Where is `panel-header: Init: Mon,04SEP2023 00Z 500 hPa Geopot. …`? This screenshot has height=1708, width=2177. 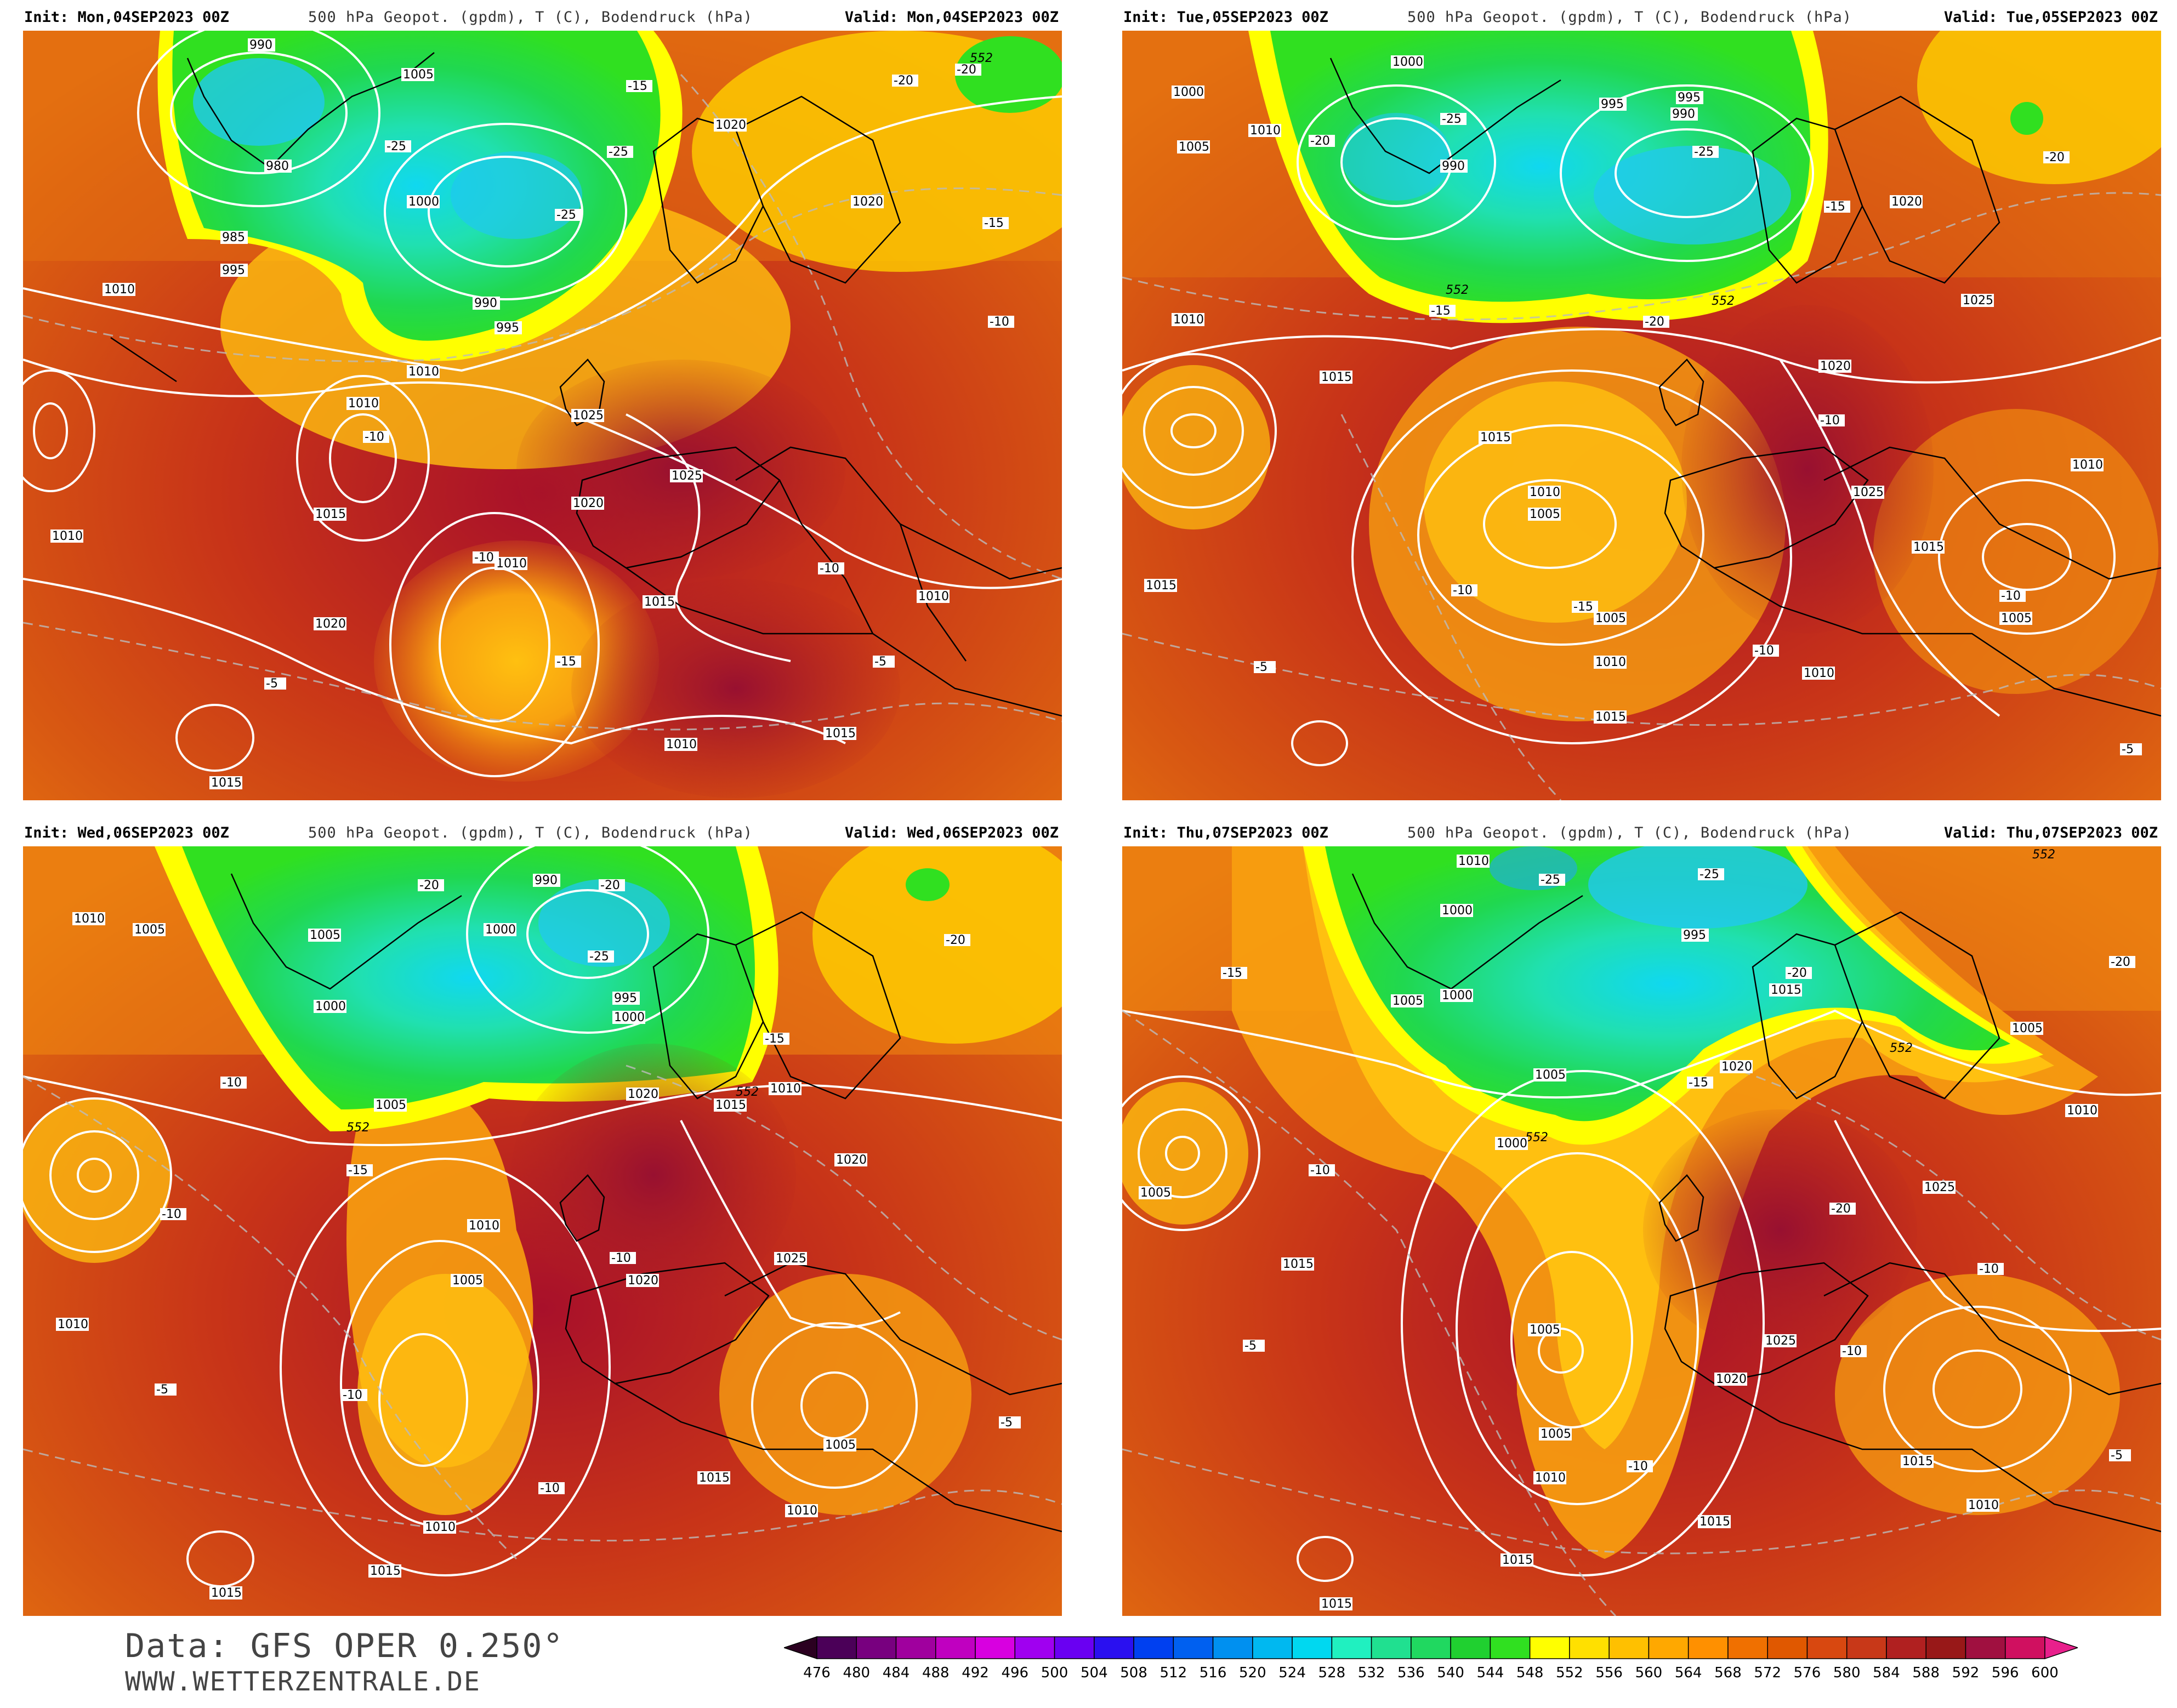
panel-header: Init: Mon,04SEP2023 00Z 500 hPa Geopot. … is located at coordinates (543, 18).